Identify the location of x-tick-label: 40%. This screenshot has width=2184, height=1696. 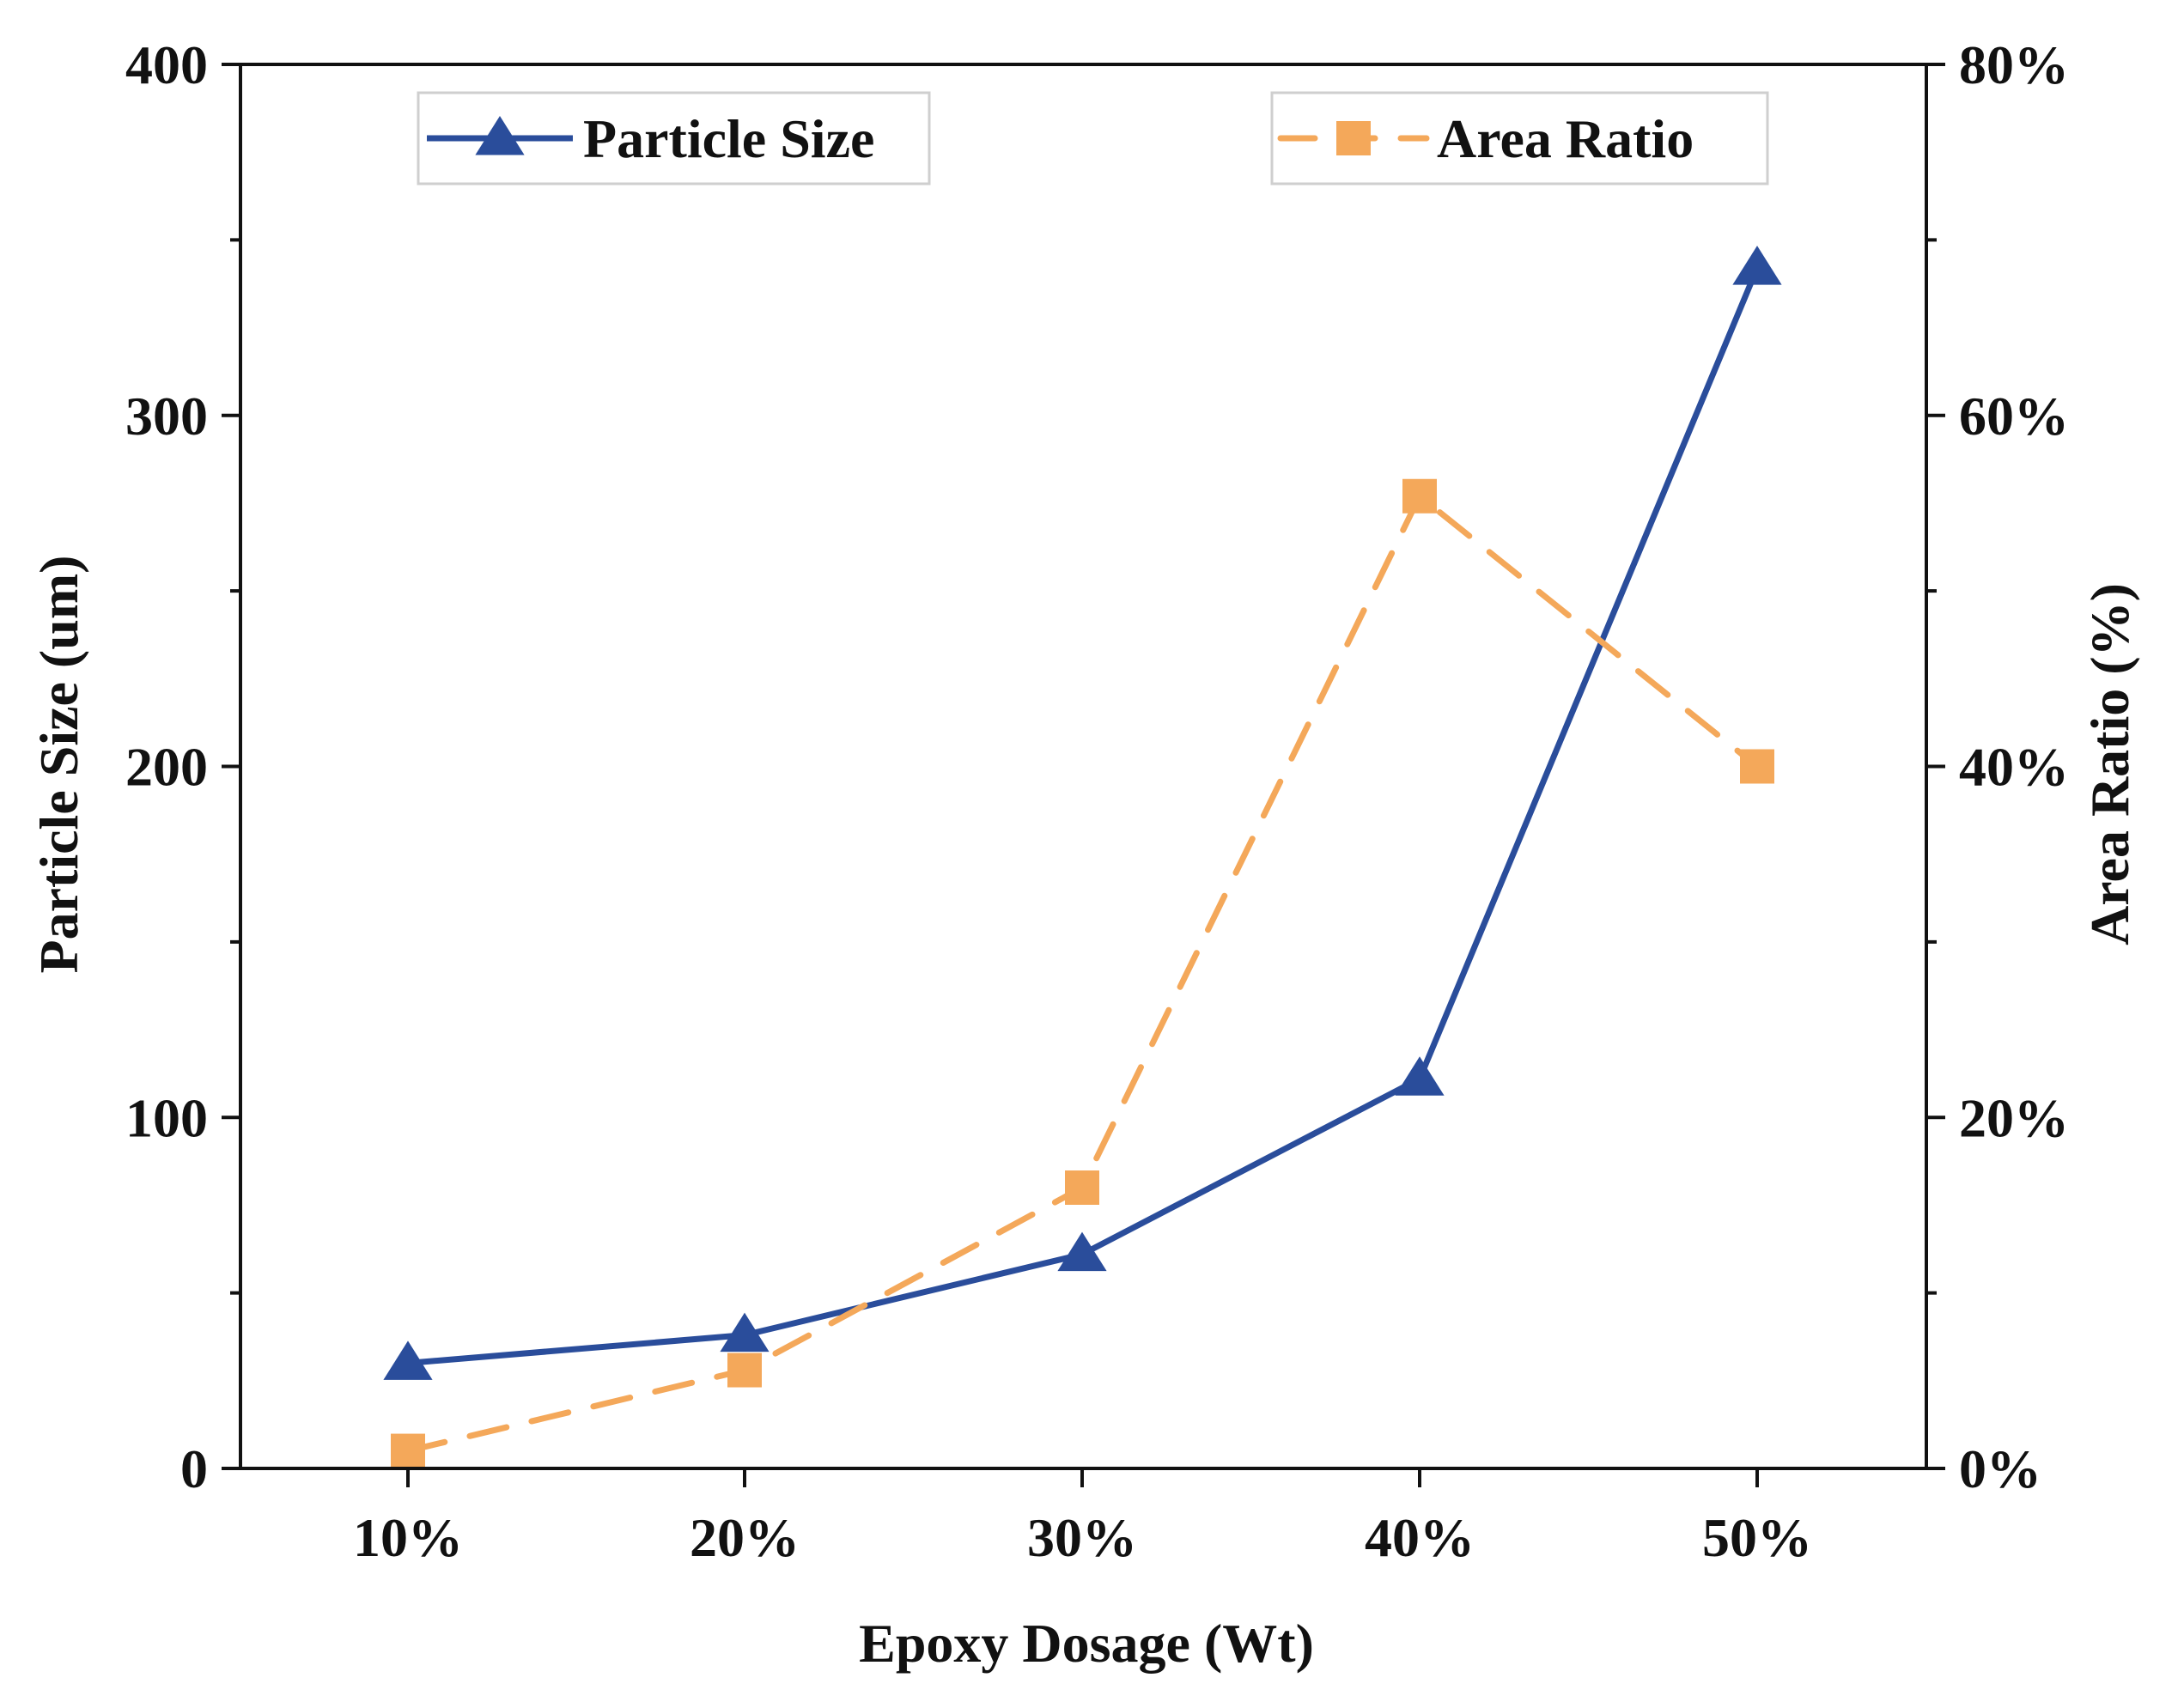
(1420, 1537).